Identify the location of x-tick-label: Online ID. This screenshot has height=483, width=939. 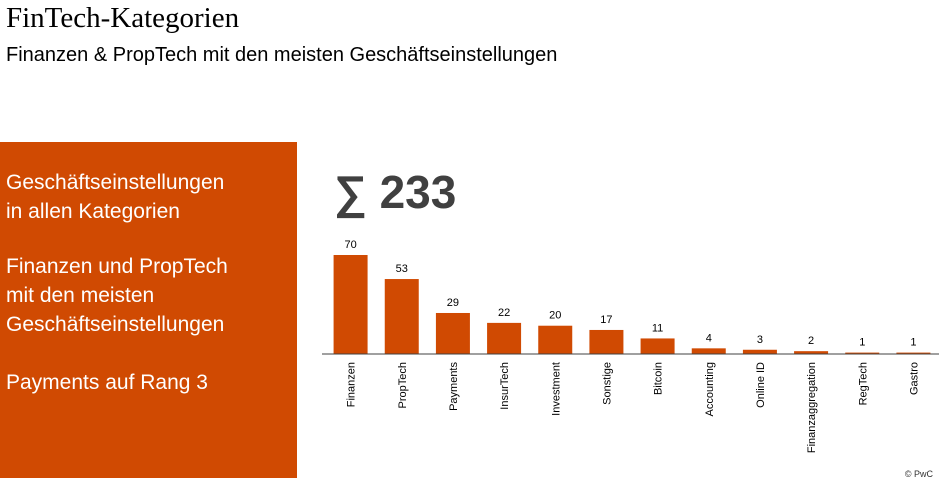
(761, 385).